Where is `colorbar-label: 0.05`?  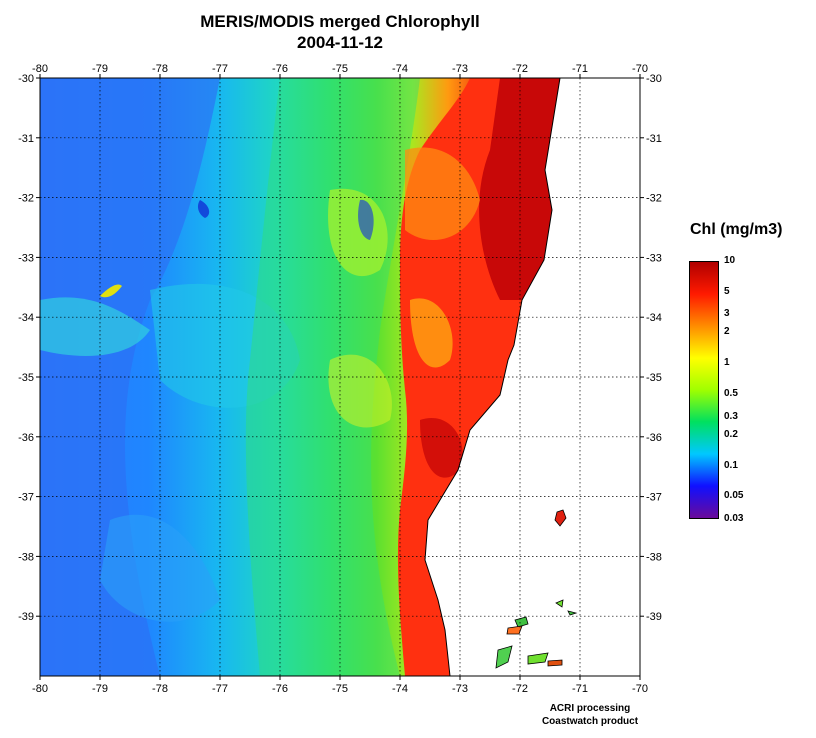
colorbar-label: 0.05 is located at coordinates (734, 496).